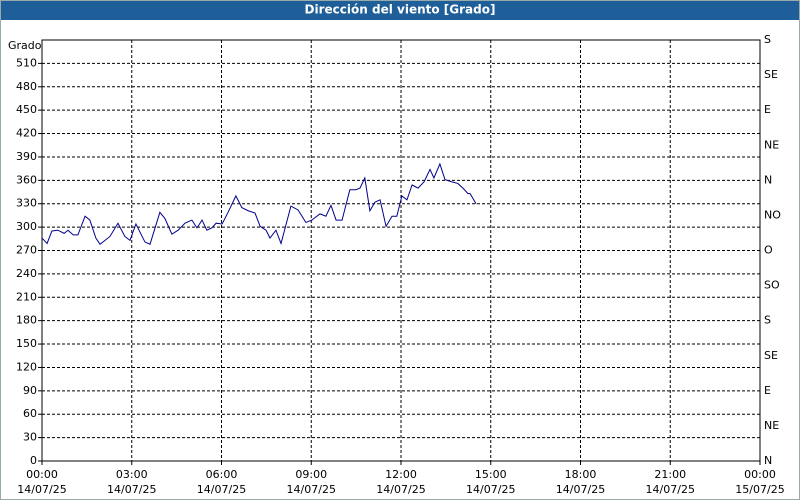  Describe the element at coordinates (30, 437) in the screenshot. I see `y-tick-label: 30` at that location.